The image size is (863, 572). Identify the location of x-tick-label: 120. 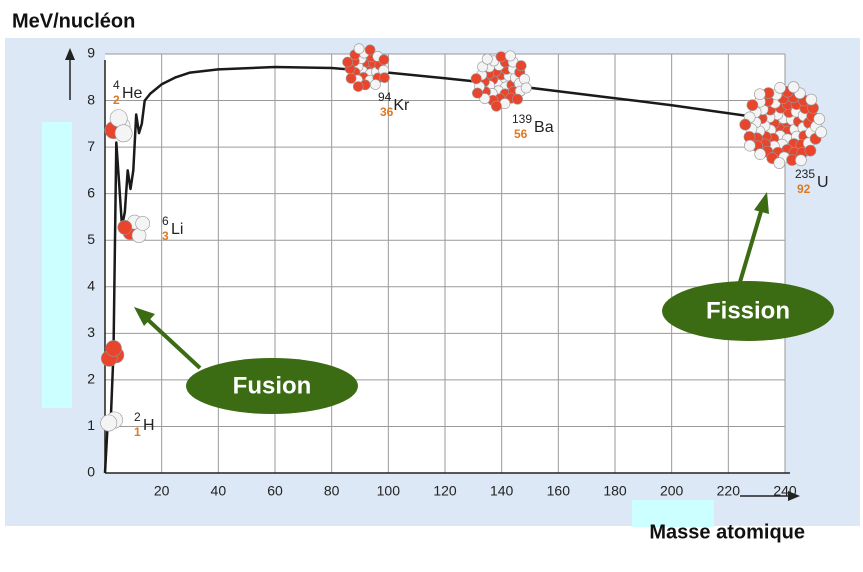
(445, 491).